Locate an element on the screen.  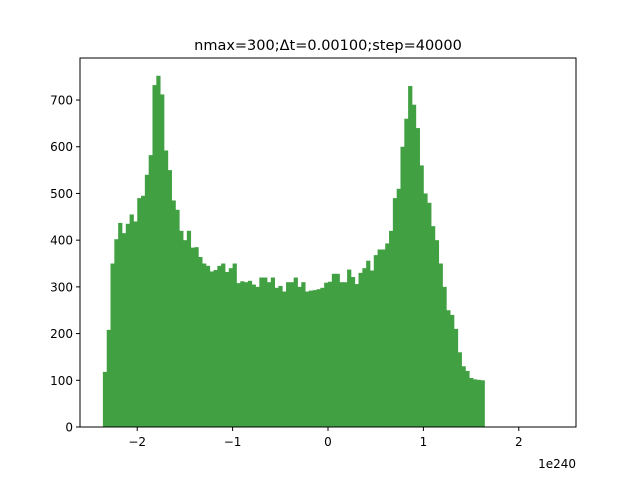
x-tick-label: 2 is located at coordinates (519, 442).